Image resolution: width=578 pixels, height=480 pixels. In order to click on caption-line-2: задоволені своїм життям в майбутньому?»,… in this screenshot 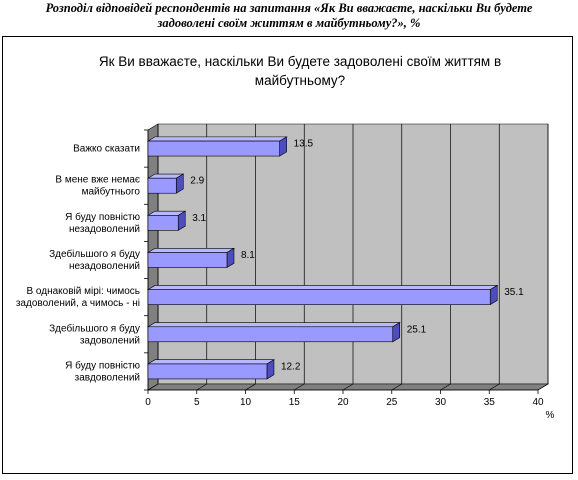, I will do `click(289, 23)`.